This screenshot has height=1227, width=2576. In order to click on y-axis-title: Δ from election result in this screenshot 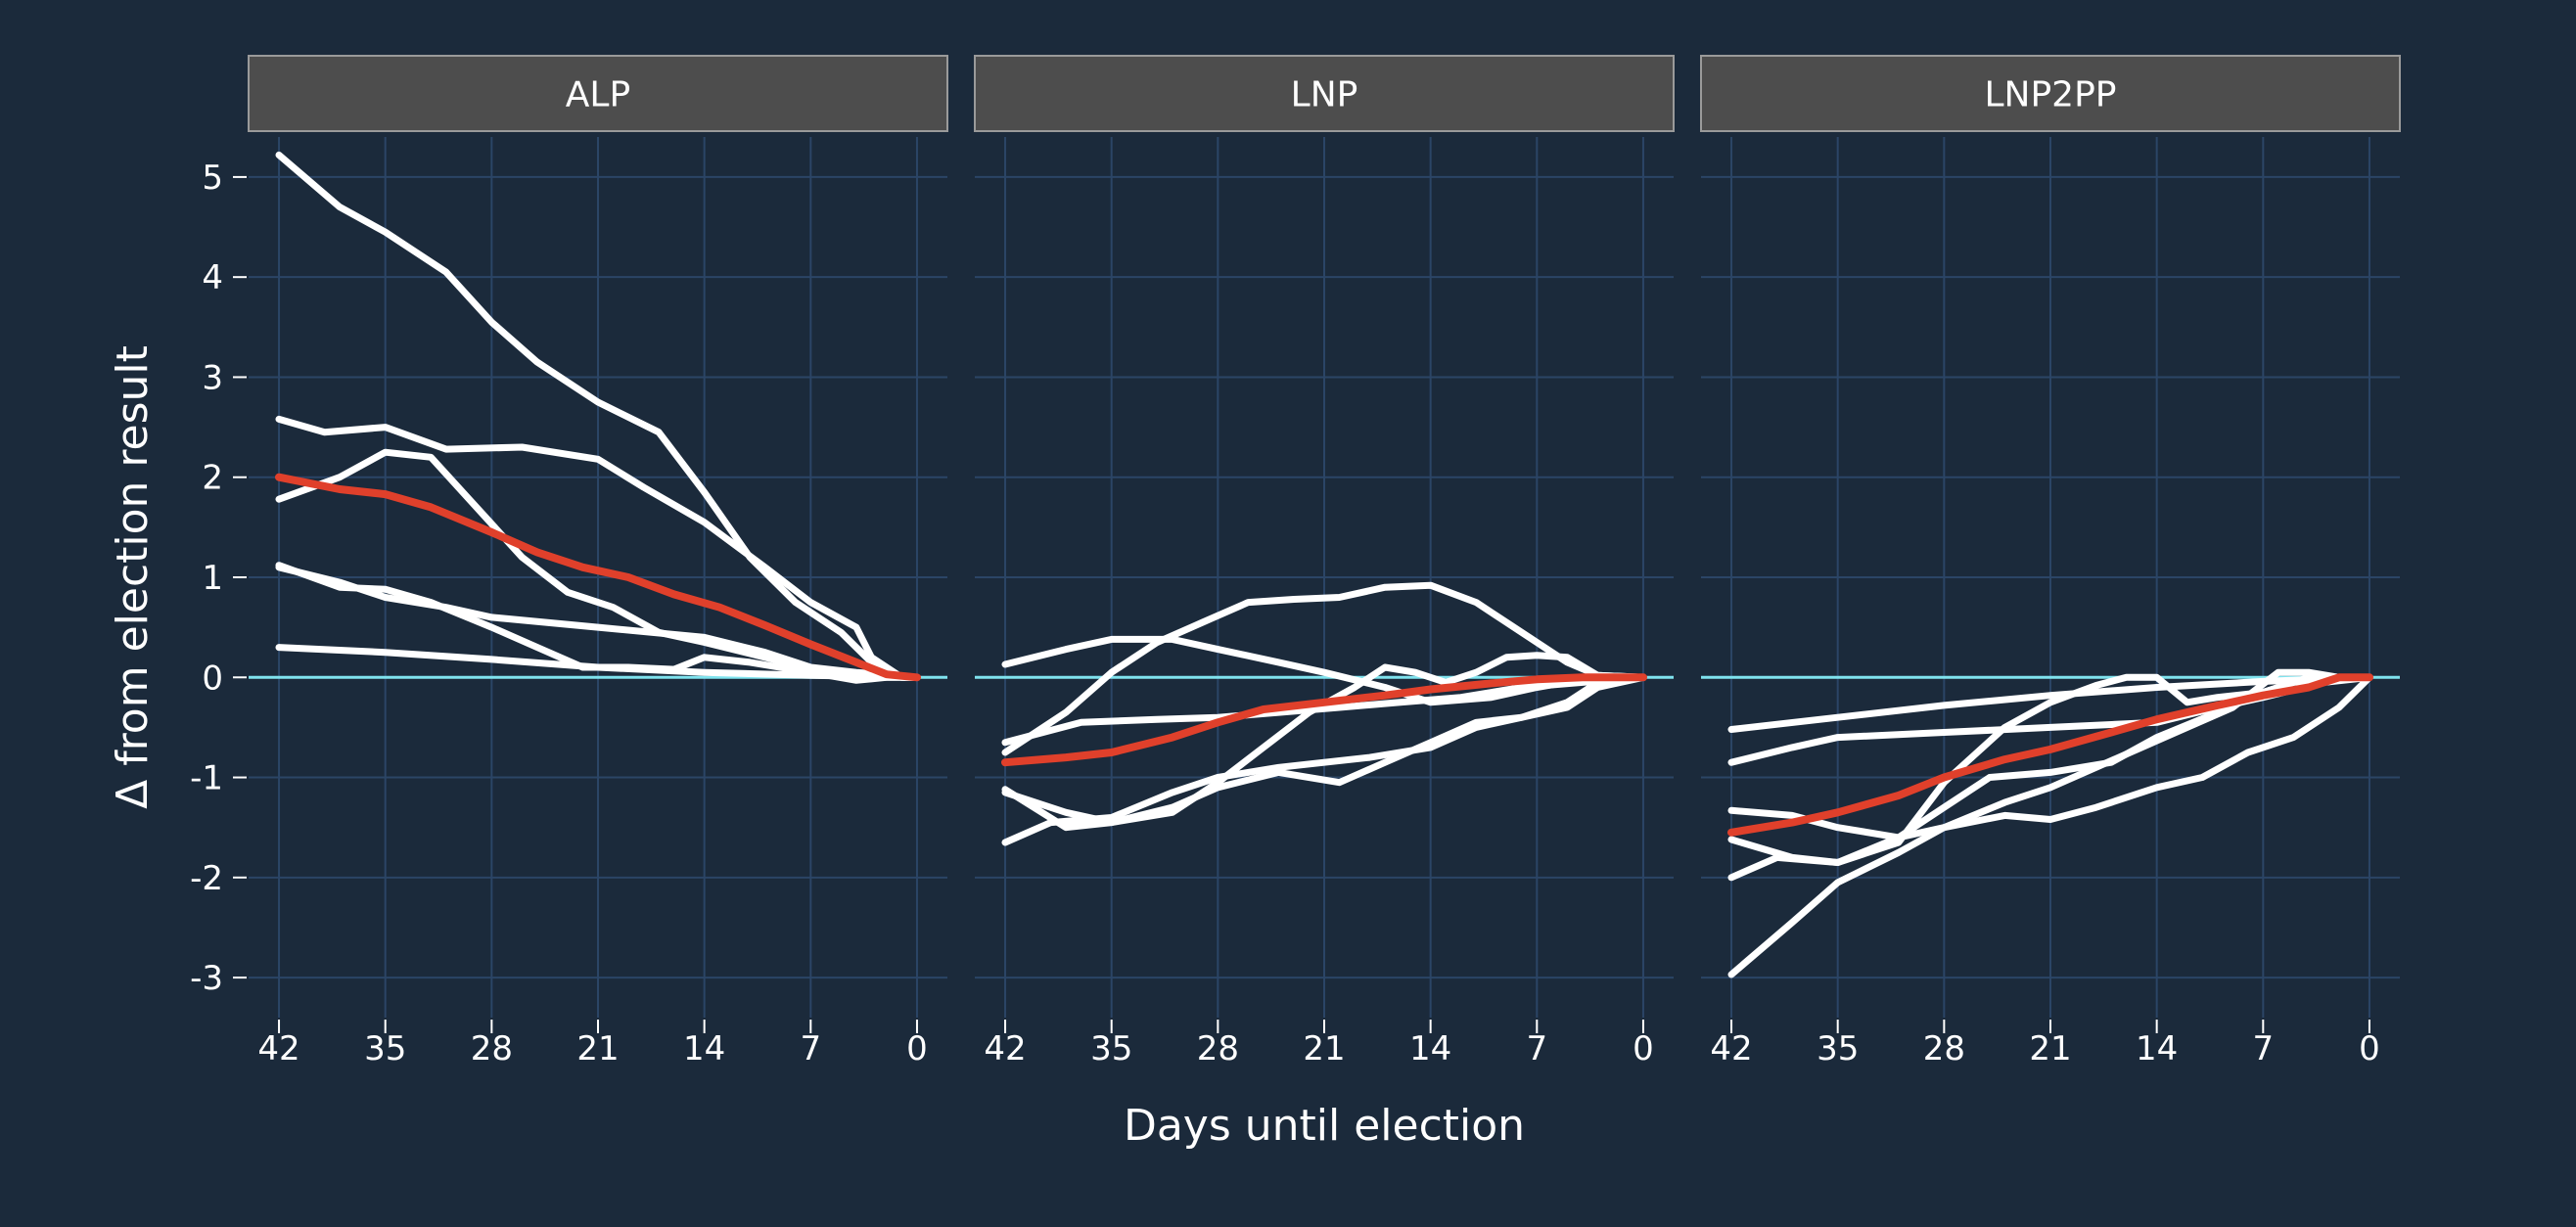, I will do `click(133, 577)`.